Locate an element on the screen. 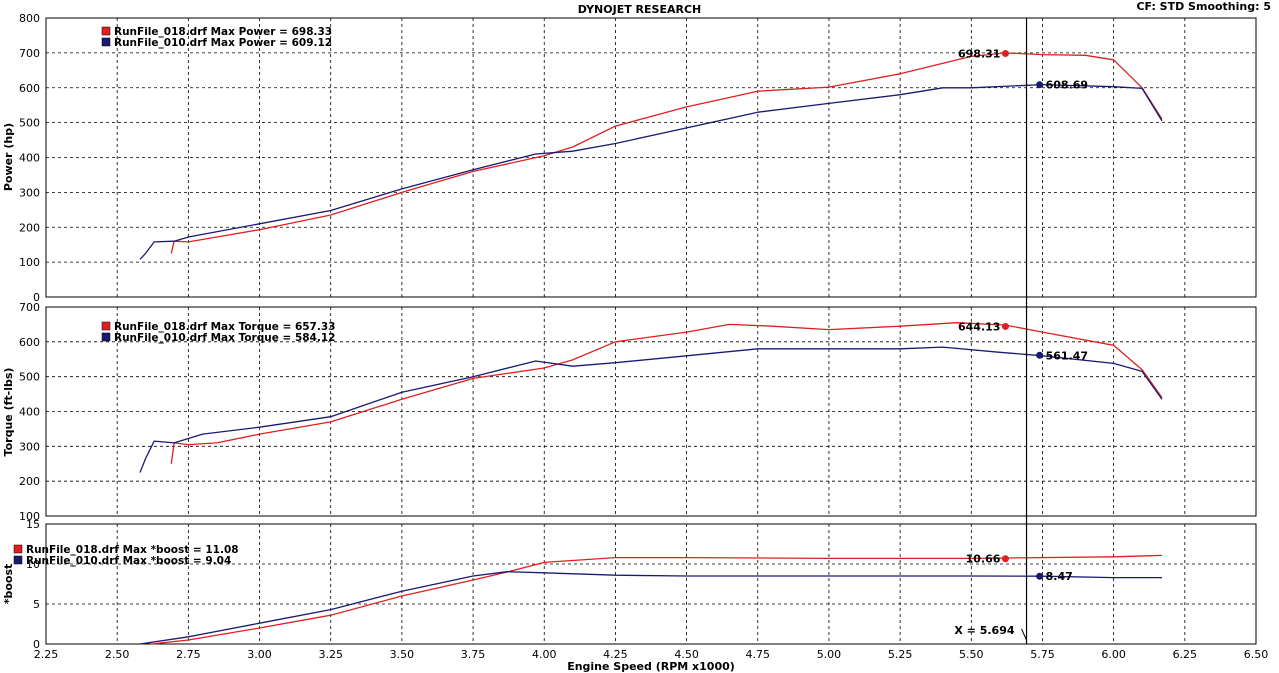 The height and width of the screenshot is (673, 1279). legend-entry: RunFile_010.drf Max *boost = 9.04 is located at coordinates (128, 561).